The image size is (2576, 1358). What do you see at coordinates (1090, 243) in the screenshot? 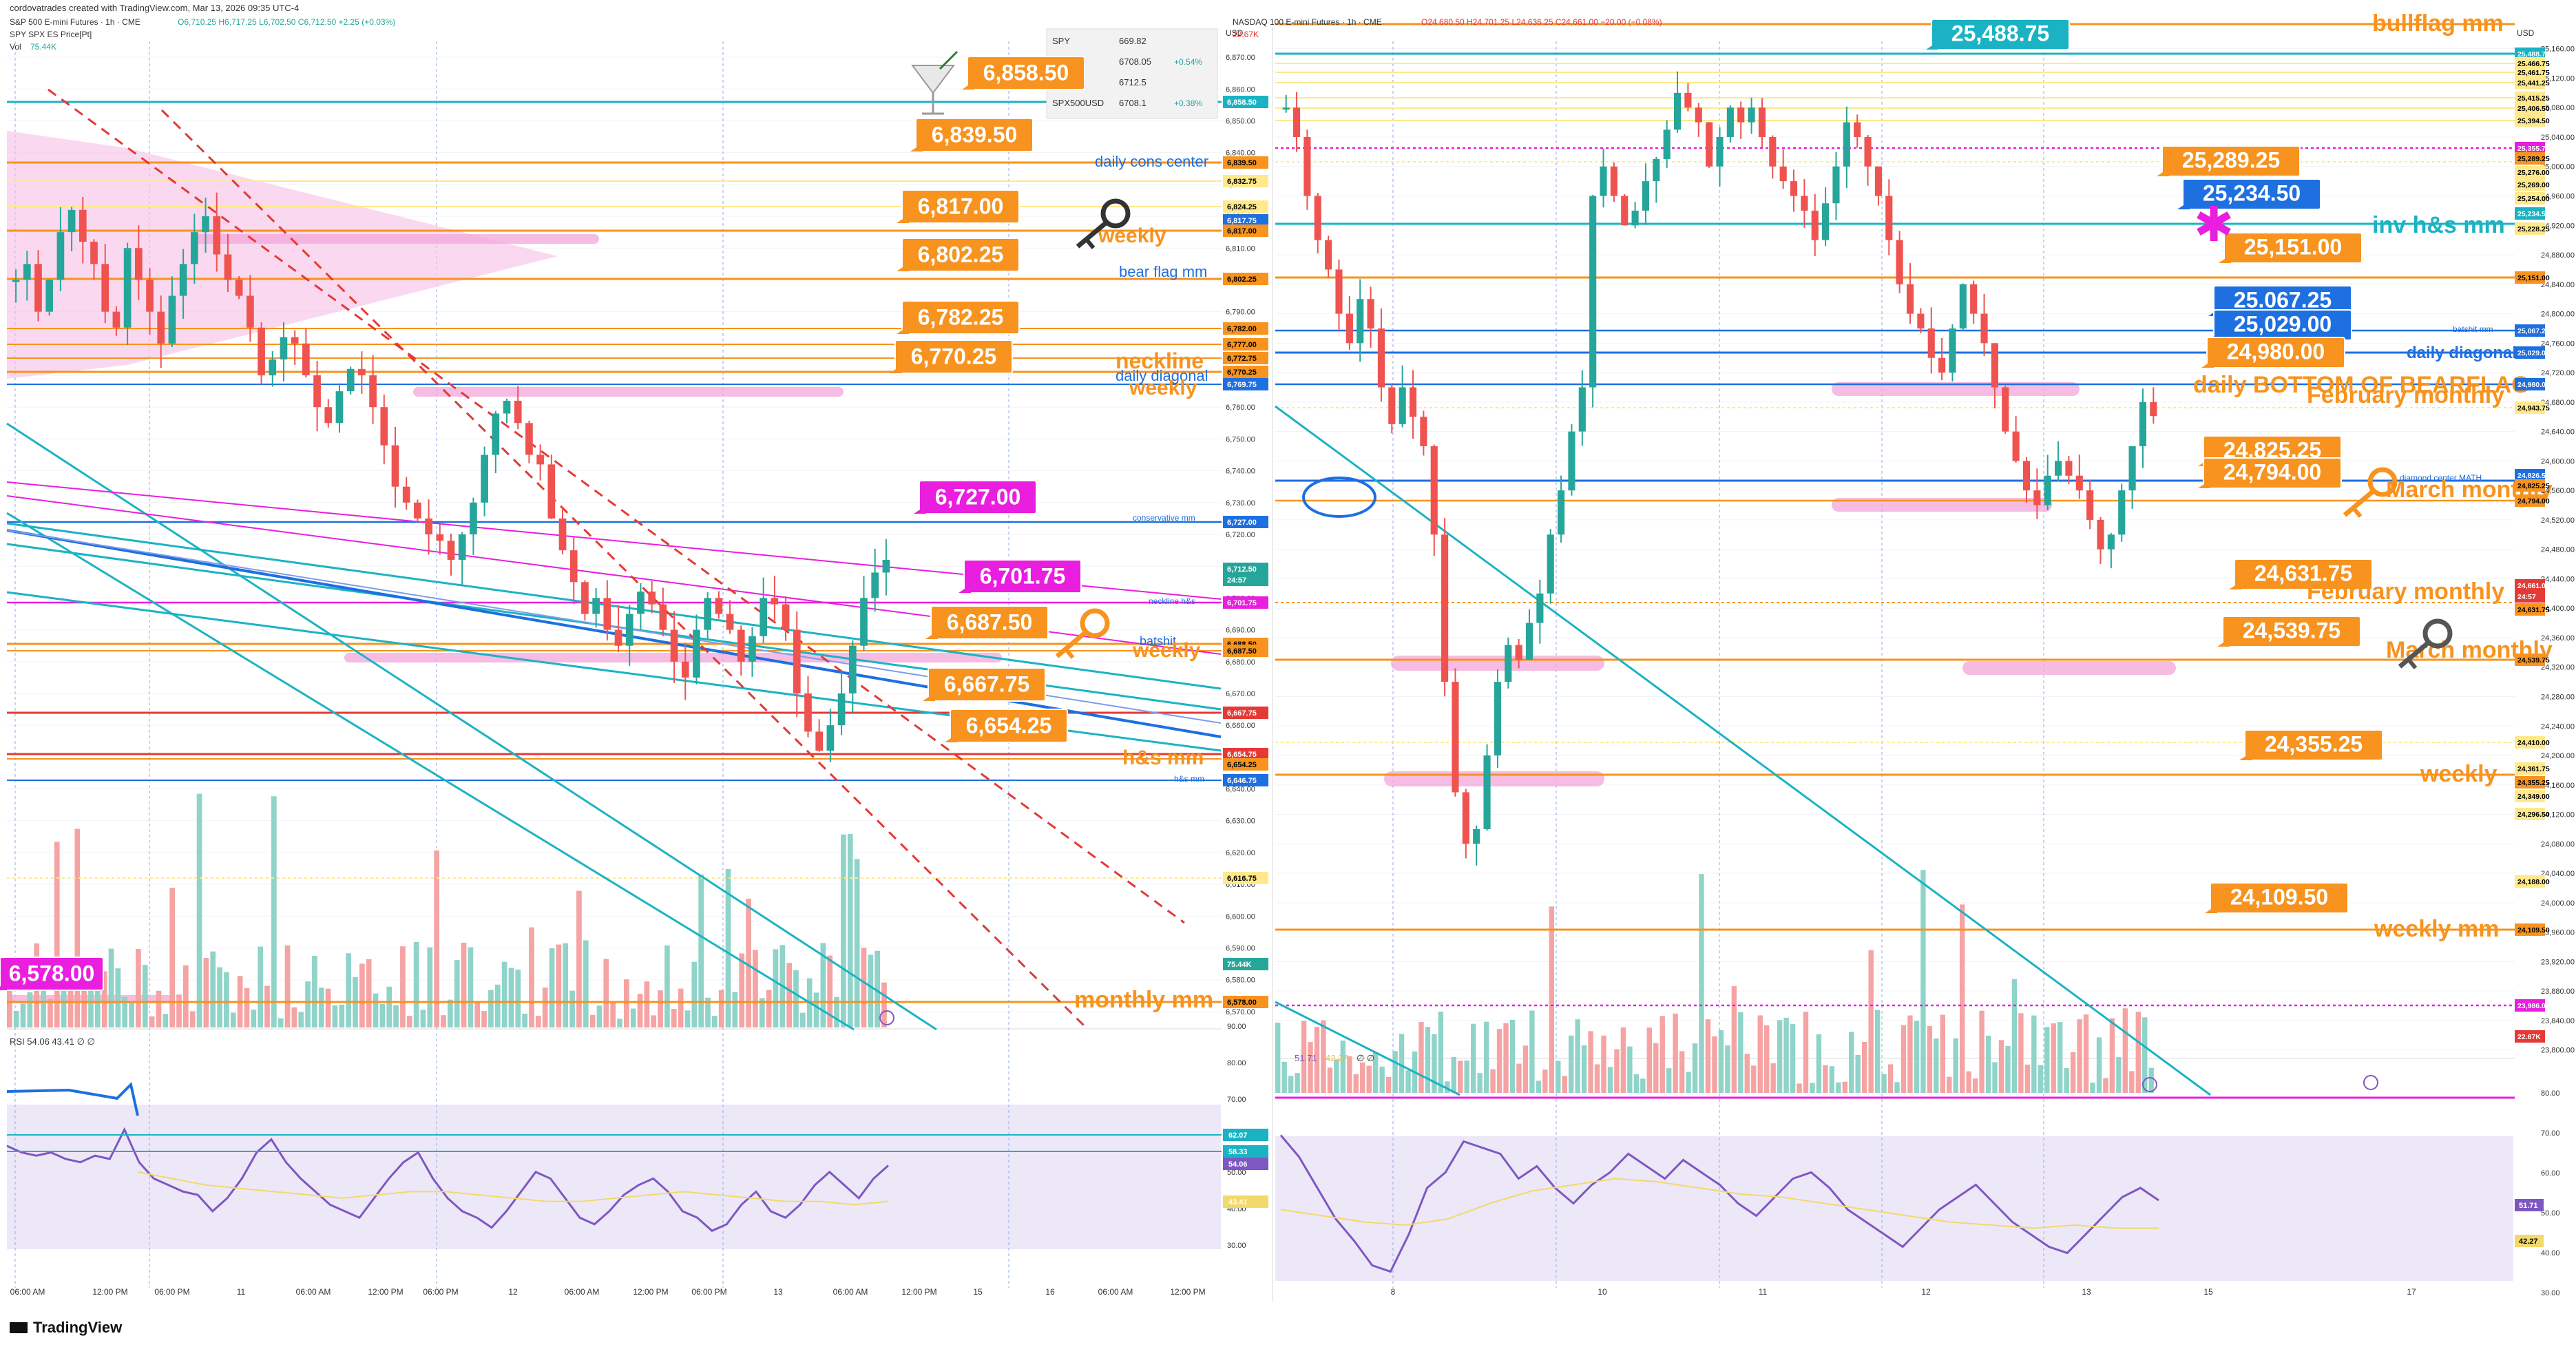
I see `key-icon-tooth` at bounding box center [1090, 243].